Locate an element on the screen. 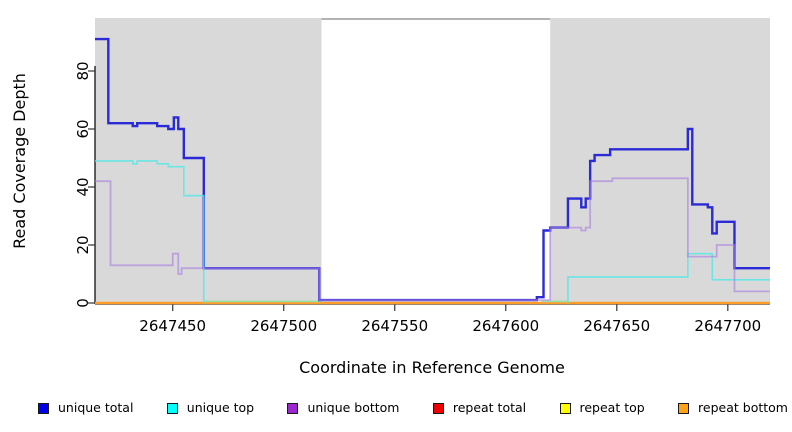 The height and width of the screenshot is (432, 792). legend-item-repeat-bottom: repeat bottom is located at coordinates (733, 407).